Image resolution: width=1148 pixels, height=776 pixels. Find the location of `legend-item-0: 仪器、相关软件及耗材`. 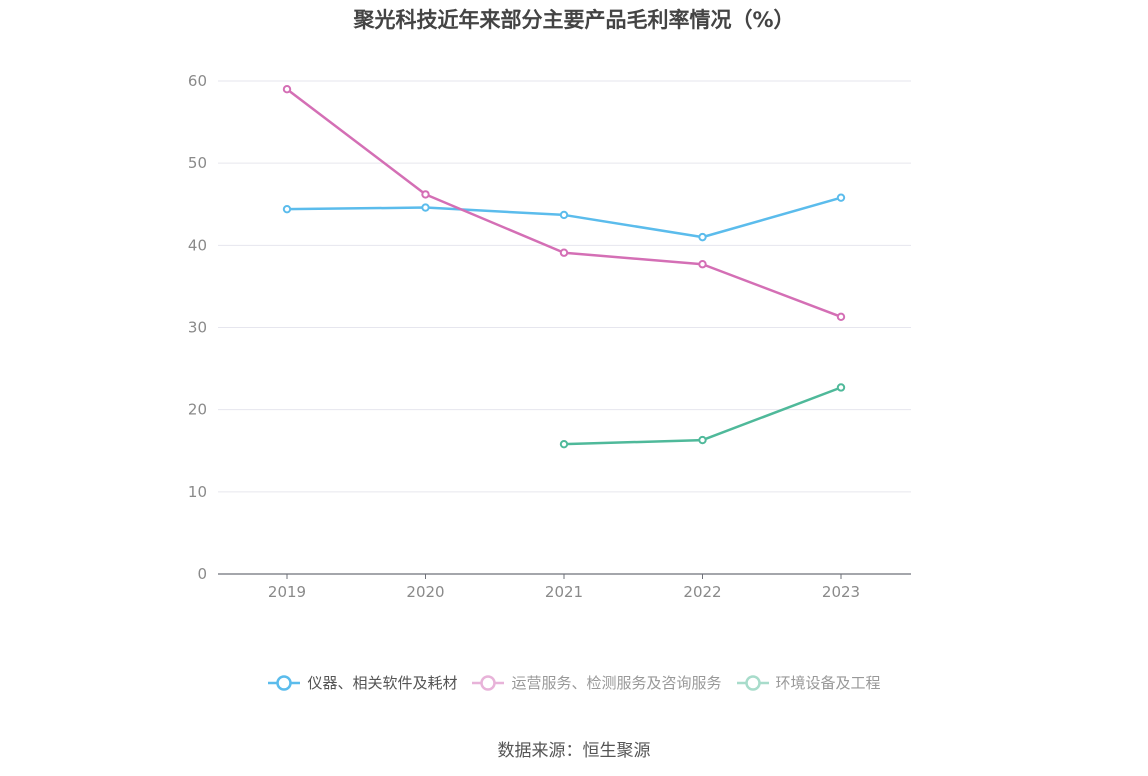

legend-item-0: 仪器、相关软件及耗材 is located at coordinates (362, 682).